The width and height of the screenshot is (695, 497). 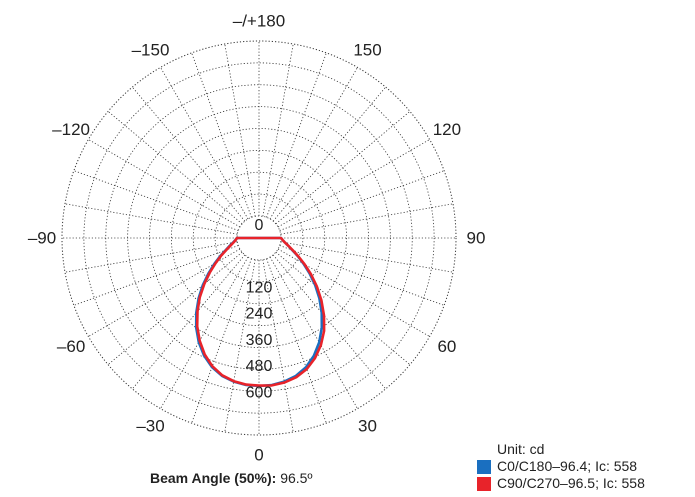 I want to click on angle-label: 150, so click(x=367, y=50).